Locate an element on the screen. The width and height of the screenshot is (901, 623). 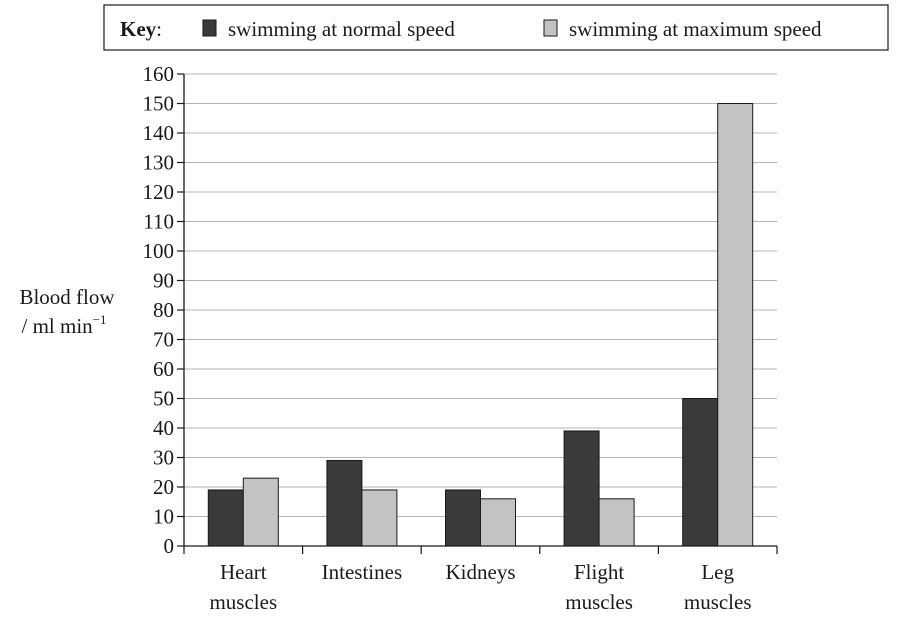
y-tick-label: 0 is located at coordinates (169, 546).